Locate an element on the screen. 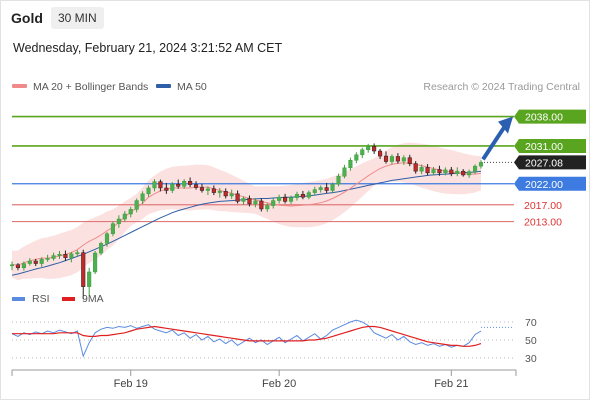 Image resolution: width=590 pixels, height=400 pixels. instrument-title: Gold is located at coordinates (27, 18).